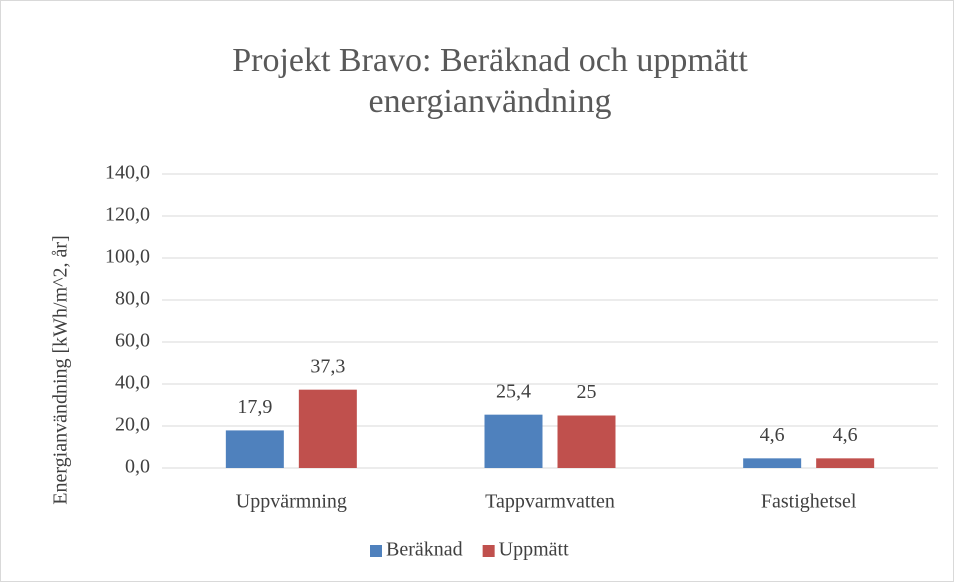 The height and width of the screenshot is (583, 955). I want to click on data-label: 17,9, so click(254, 407).